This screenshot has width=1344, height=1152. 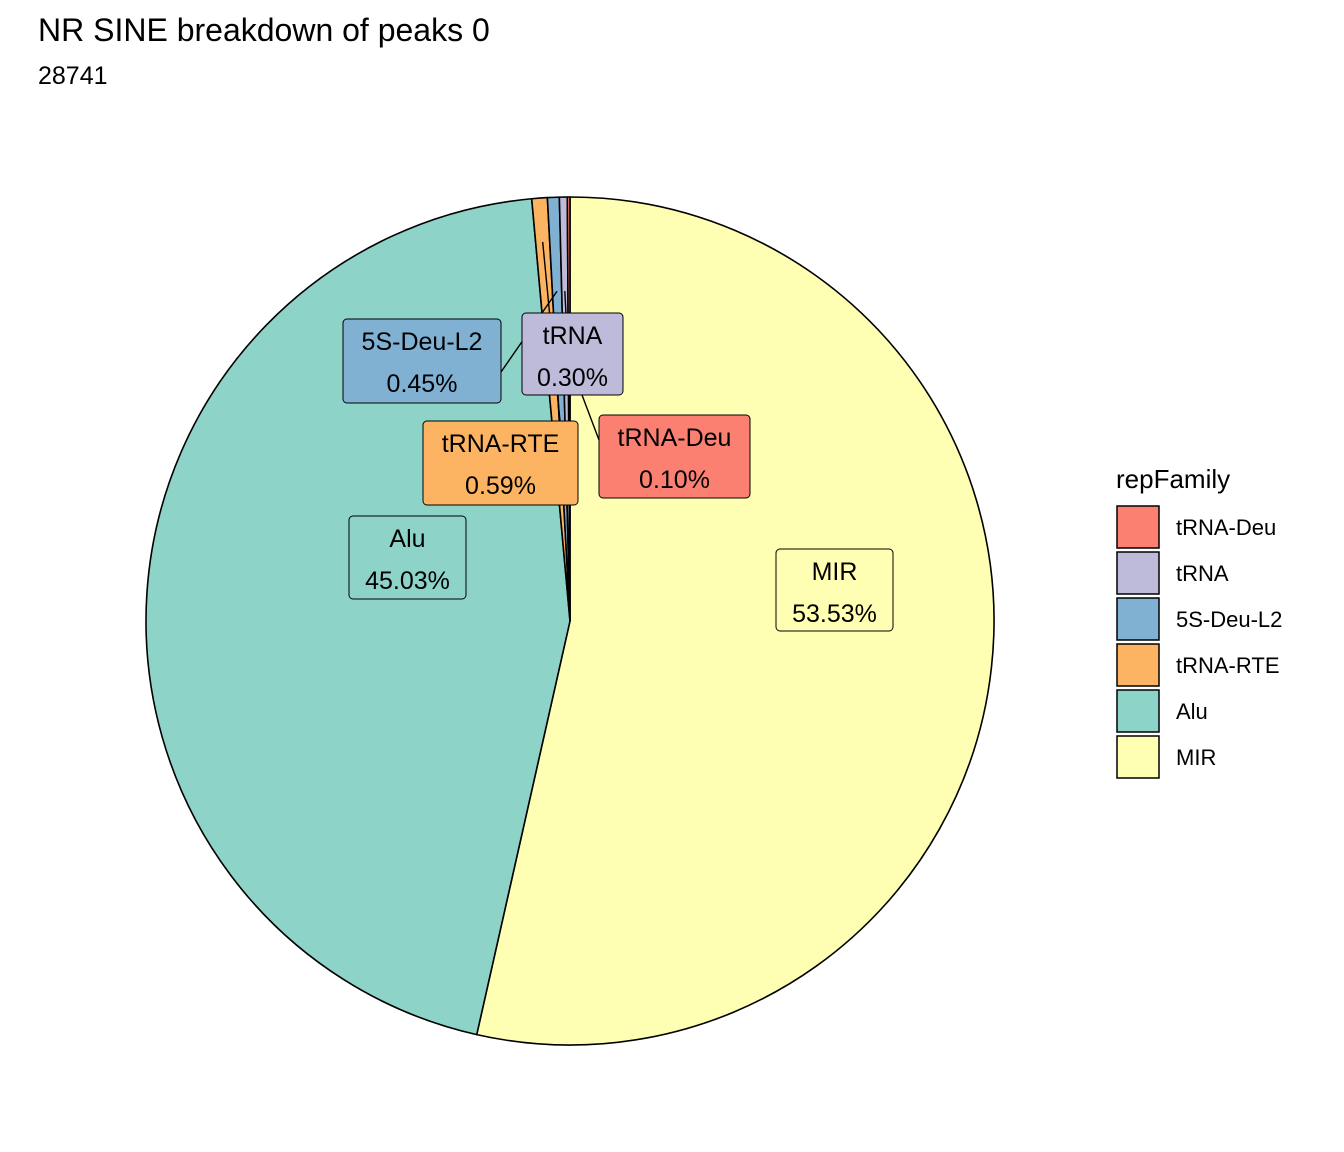 I want to click on legend-item-5s-deu-l2: 5S-Deu-L2, so click(x=1199, y=619).